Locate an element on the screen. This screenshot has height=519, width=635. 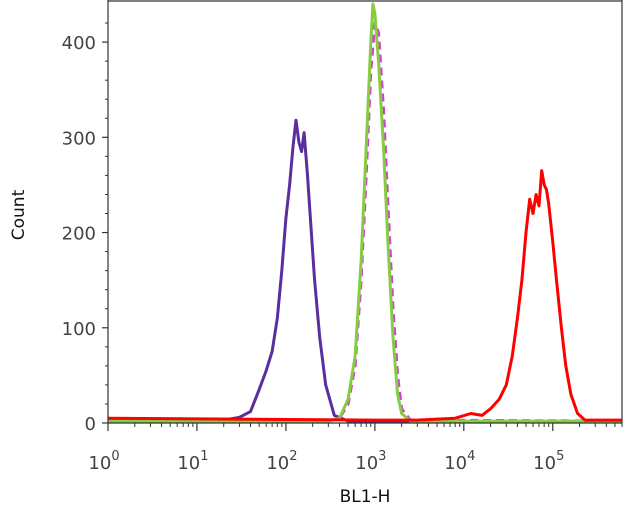
y-axis-title: Count is located at coordinates (19, 214).